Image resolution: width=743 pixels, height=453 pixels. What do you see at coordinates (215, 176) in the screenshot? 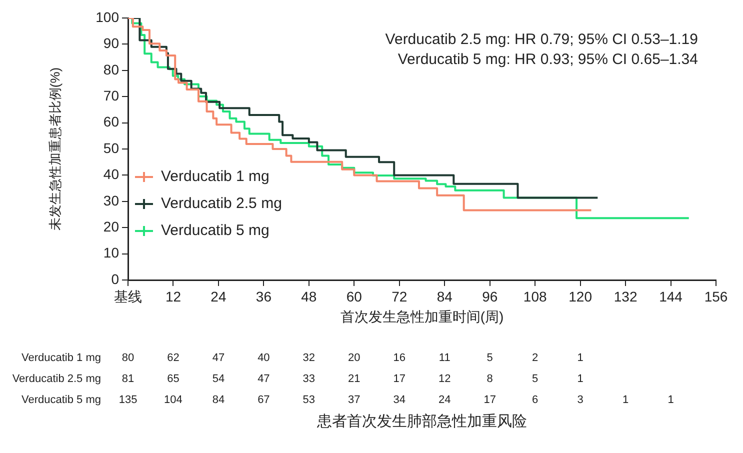
I see `legend-label: Verducatib 1 mg` at bounding box center [215, 176].